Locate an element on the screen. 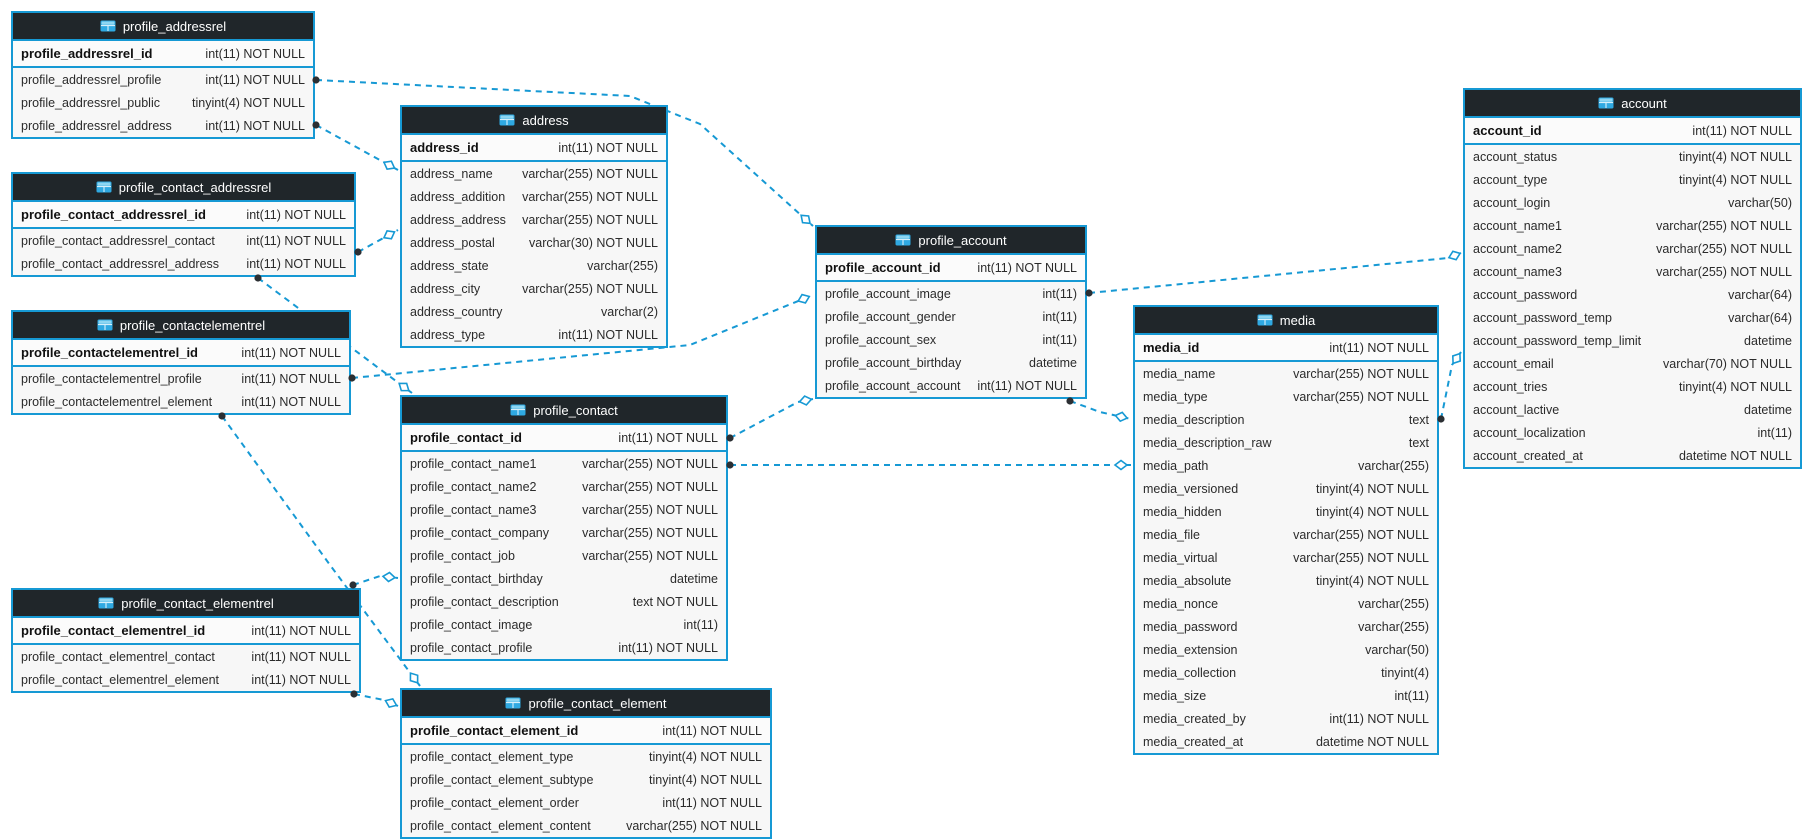 This screenshot has height=840, width=1817. table-header: address is located at coordinates (534, 121).